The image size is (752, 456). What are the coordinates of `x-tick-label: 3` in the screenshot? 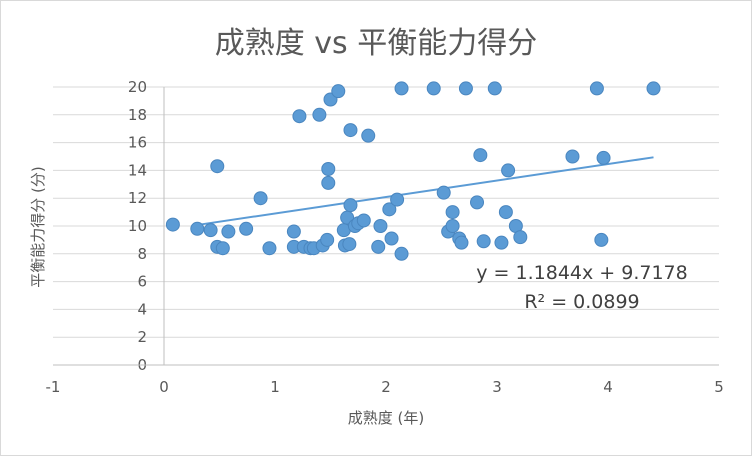 It's located at (497, 387).